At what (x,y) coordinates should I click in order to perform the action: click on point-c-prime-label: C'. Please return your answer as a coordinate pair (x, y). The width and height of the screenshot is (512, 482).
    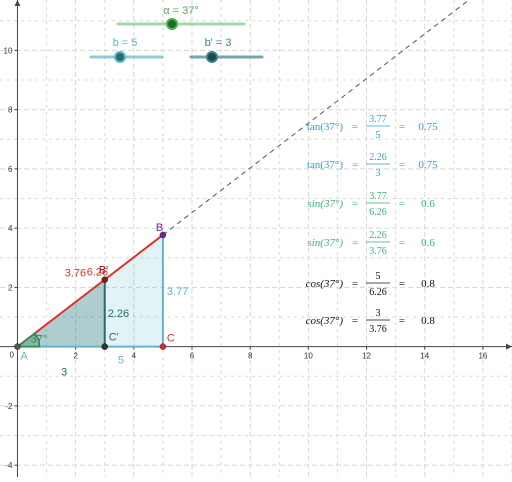
    Looking at the image, I should click on (114, 338).